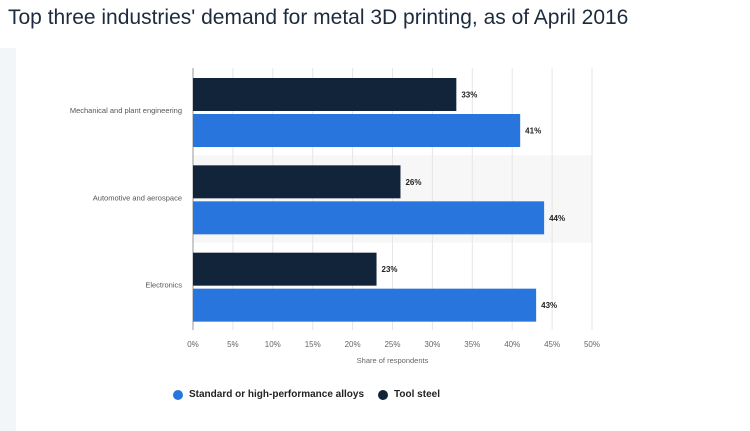 This screenshot has width=750, height=431. What do you see at coordinates (549, 305) in the screenshot?
I see `data-label: 43%` at bounding box center [549, 305].